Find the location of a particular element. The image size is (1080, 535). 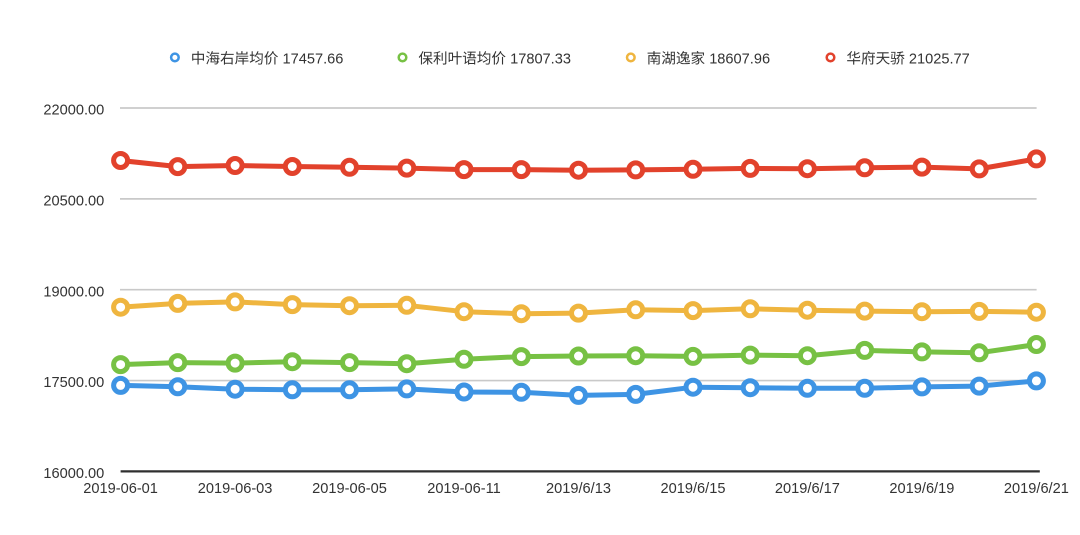

svg-text: 2019/6/13 is located at coordinates (578, 489).